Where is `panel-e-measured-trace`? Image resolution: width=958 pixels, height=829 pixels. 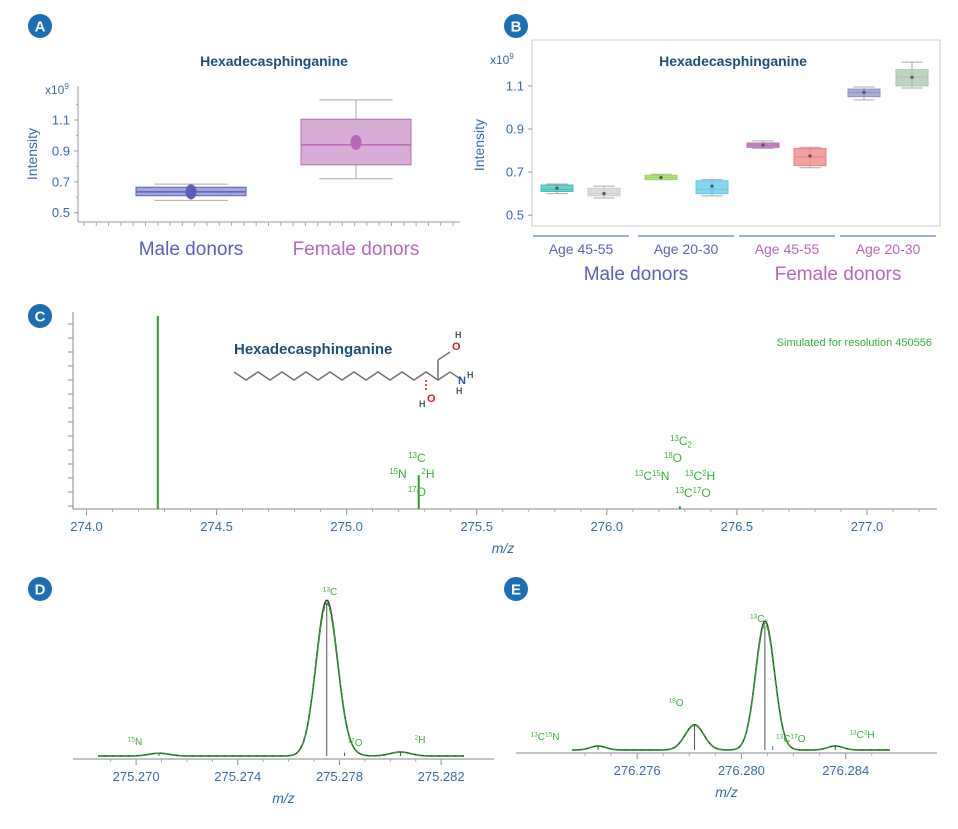 panel-e-measured-trace is located at coordinates (731, 685).